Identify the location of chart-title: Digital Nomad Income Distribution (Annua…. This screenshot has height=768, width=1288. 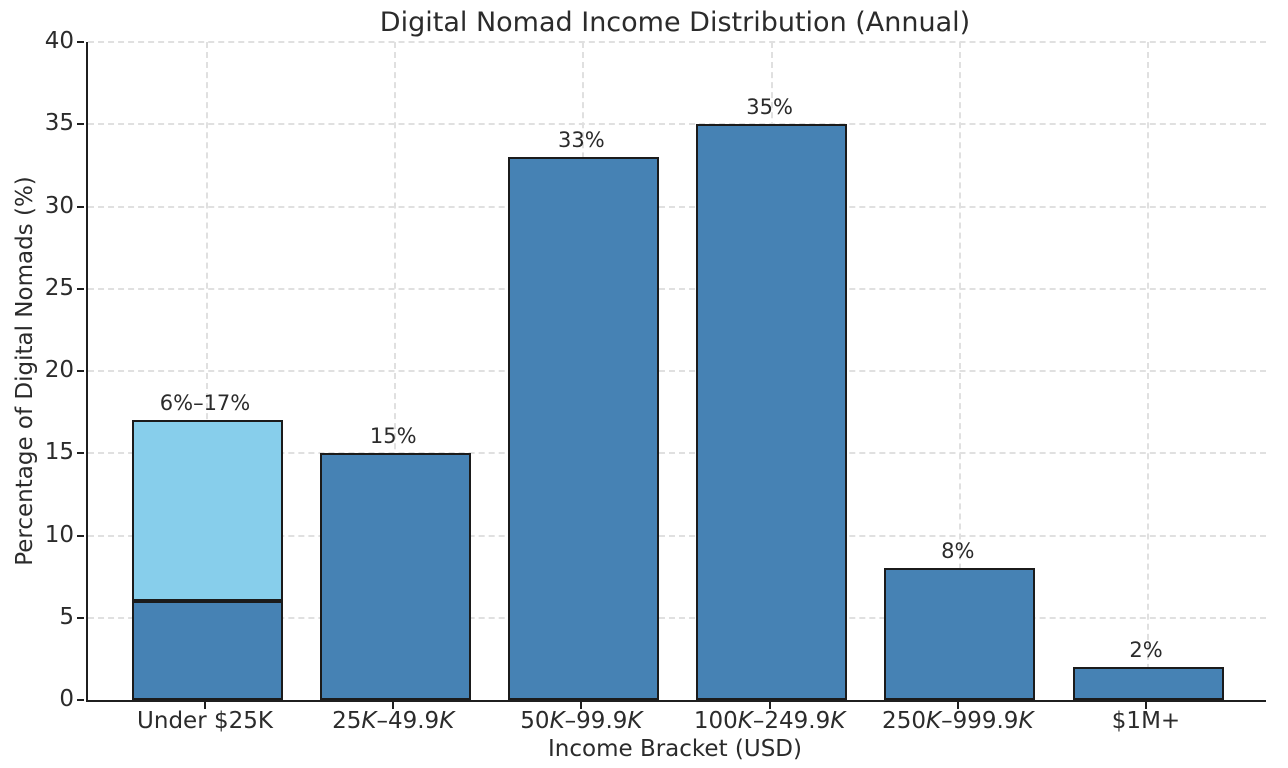
(675, 22).